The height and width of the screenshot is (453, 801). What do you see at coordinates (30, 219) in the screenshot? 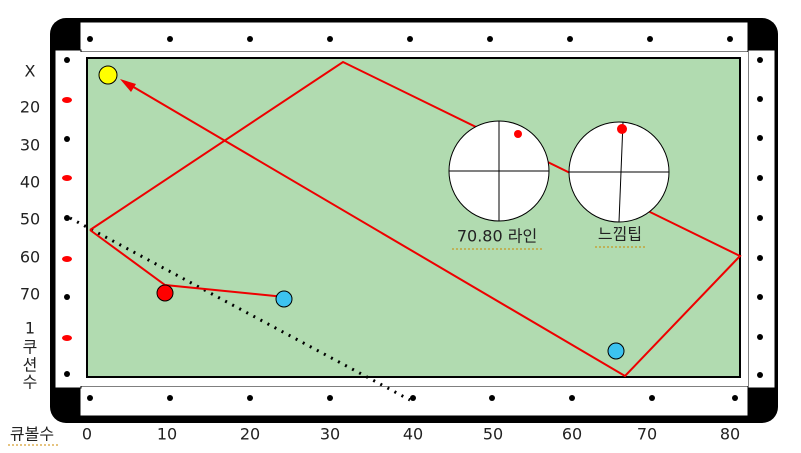
I see `left-label: 50` at bounding box center [30, 219].